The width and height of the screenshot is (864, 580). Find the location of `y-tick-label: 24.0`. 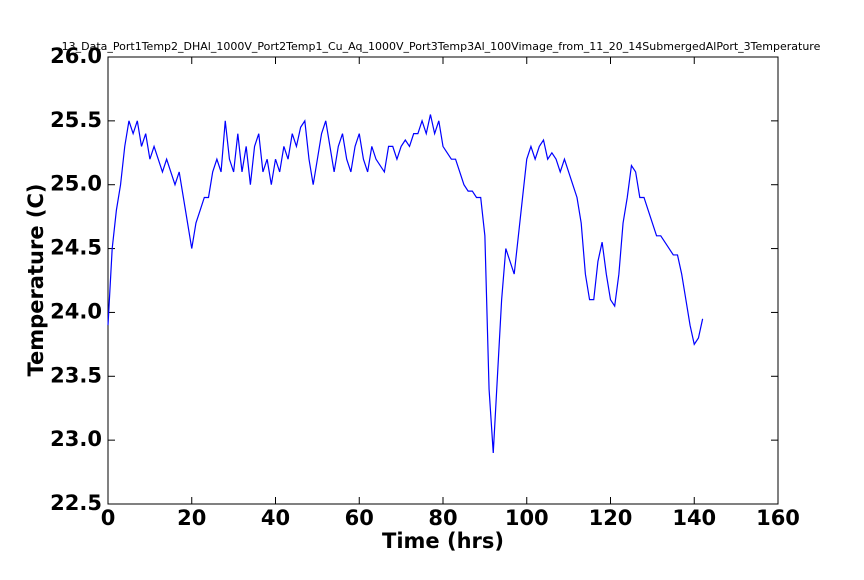

y-tick-label: 24.0 is located at coordinates (76, 311).